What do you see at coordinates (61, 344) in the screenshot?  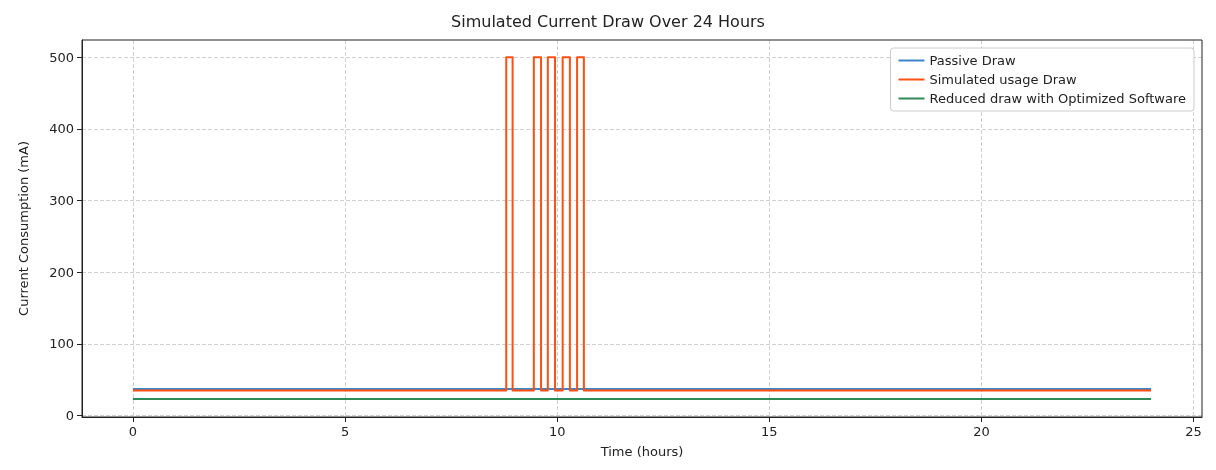 I see `y-tick-label: 100` at bounding box center [61, 344].